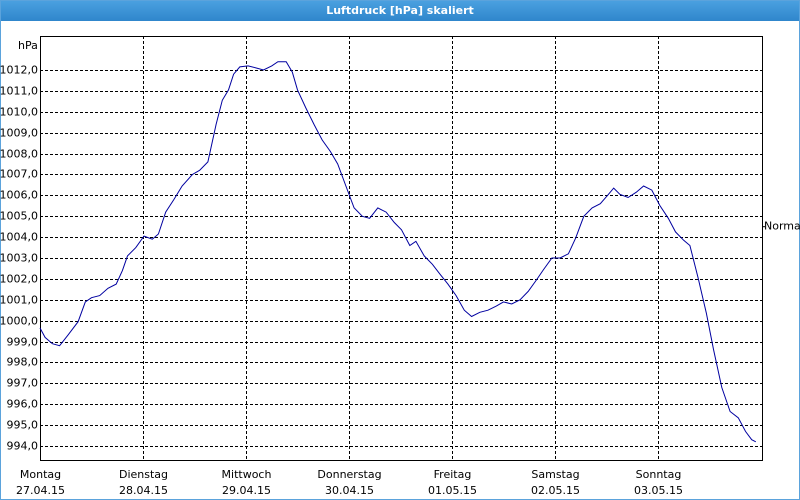  What do you see at coordinates (143, 490) in the screenshot?
I see `x-tick-label: 28.04.15` at bounding box center [143, 490].